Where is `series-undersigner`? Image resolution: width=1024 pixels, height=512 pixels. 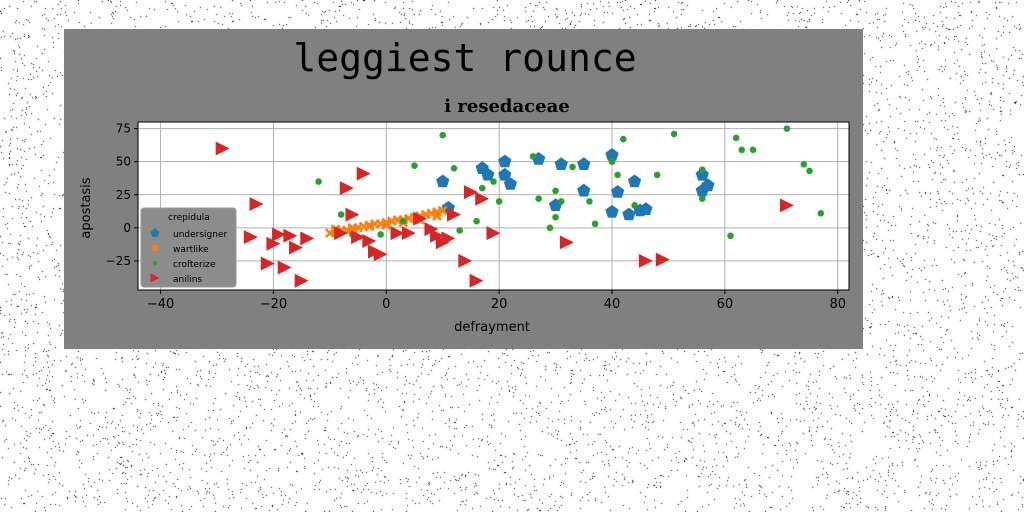 series-undersigner is located at coordinates (575, 184).